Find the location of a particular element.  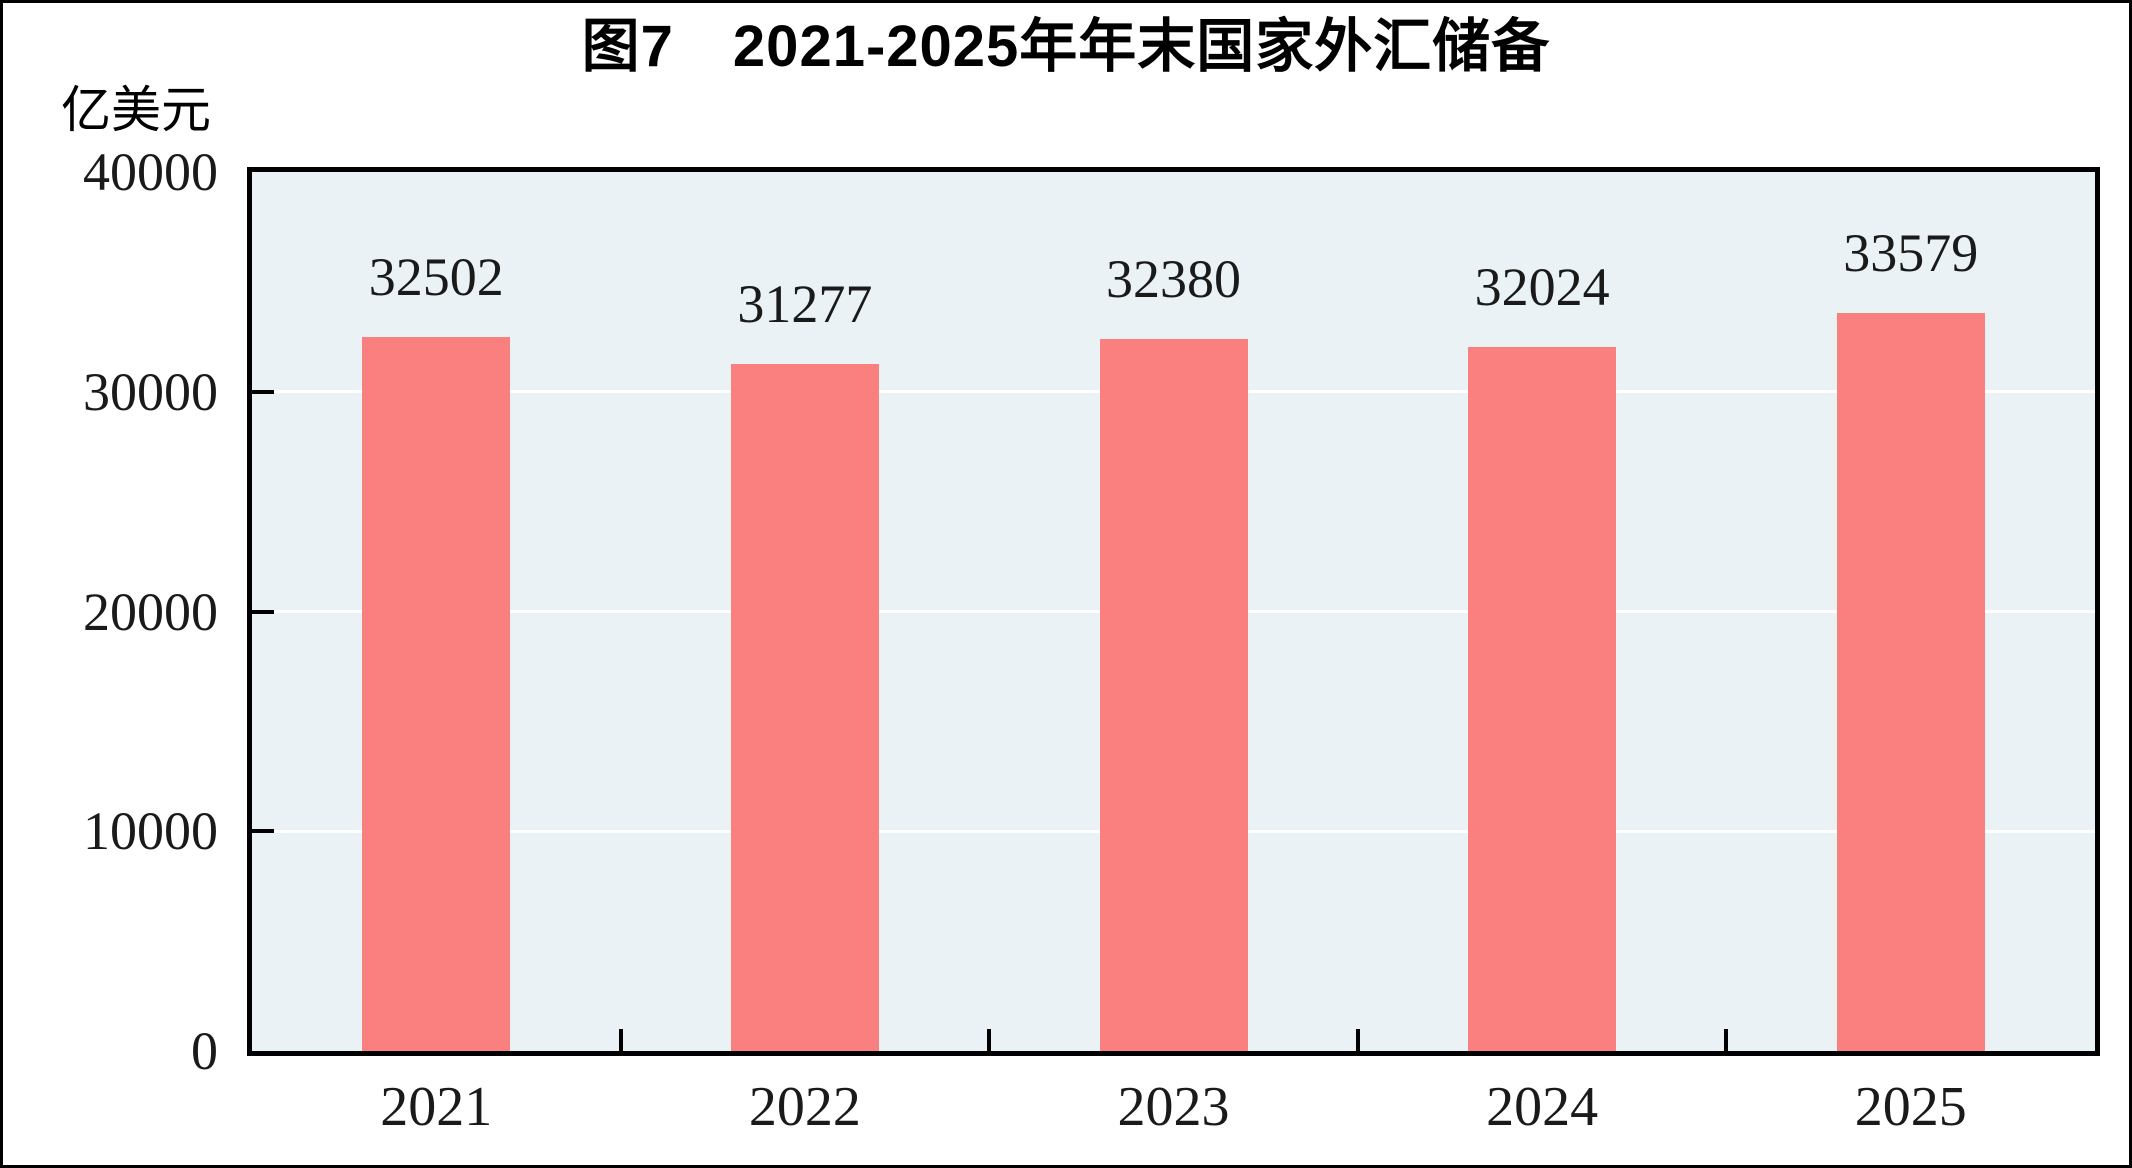

y-axis-unit-label: 亿美元 is located at coordinates (136, 110).